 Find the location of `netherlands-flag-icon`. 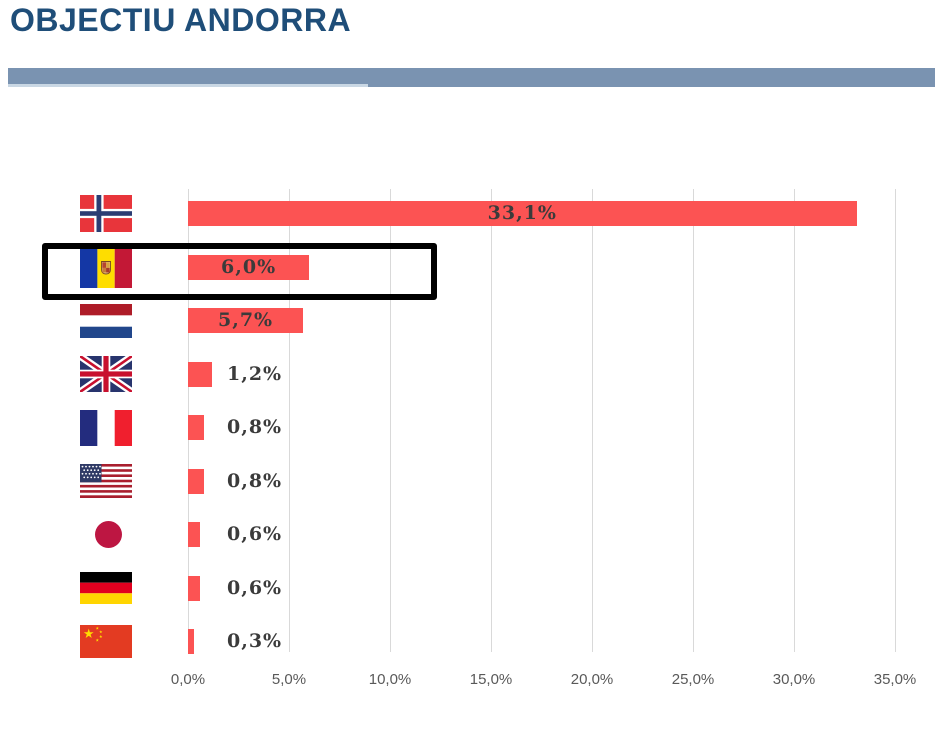

netherlands-flag-icon is located at coordinates (106, 321).